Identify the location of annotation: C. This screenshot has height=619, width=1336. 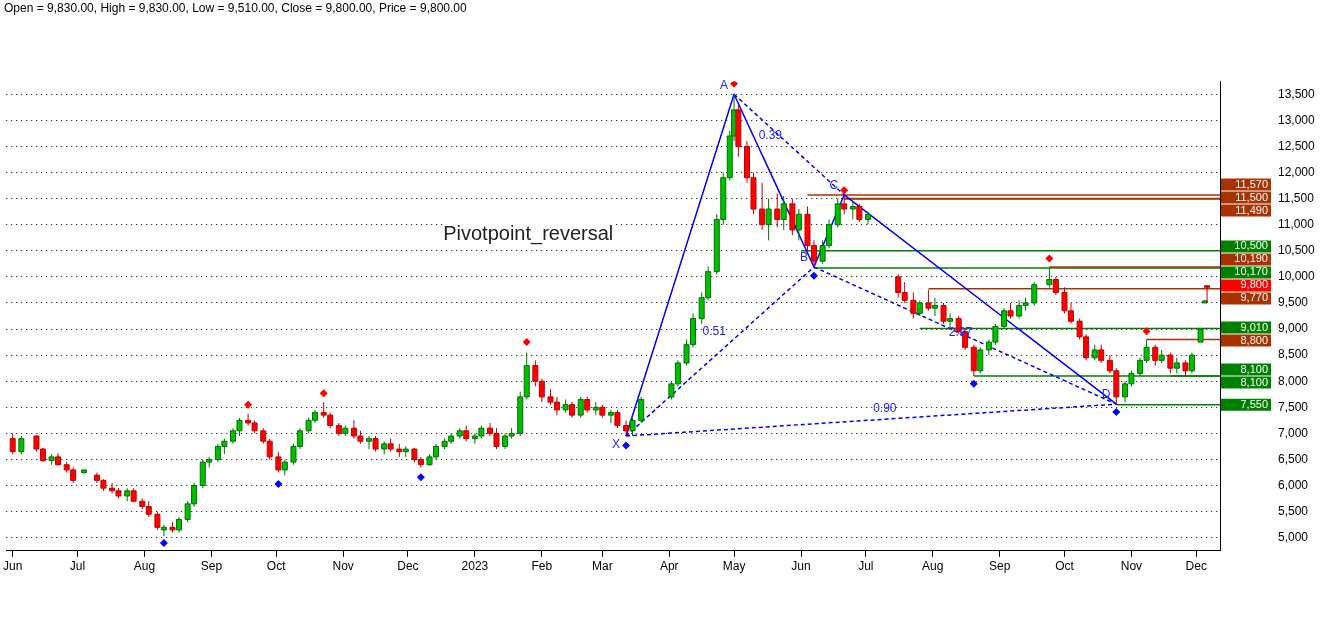
(834, 185).